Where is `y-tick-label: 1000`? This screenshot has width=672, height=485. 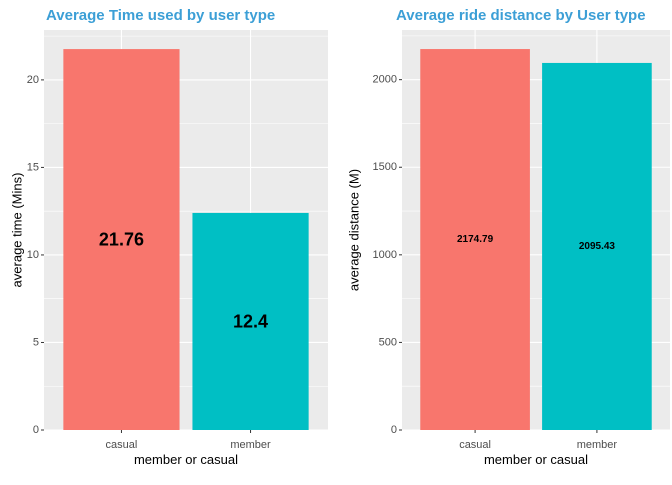
y-tick-label: 1000 is located at coordinates (385, 255).